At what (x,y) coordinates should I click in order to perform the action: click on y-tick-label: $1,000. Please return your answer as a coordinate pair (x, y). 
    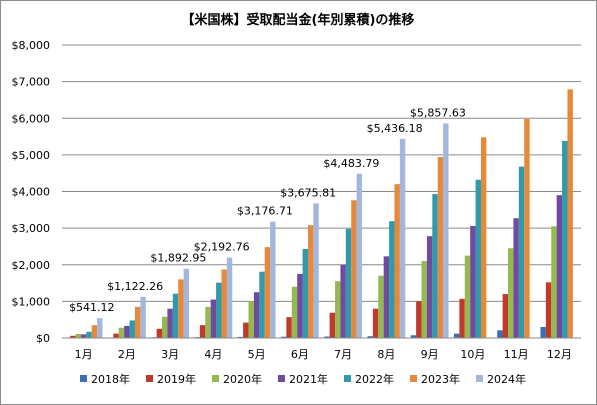
    Looking at the image, I should click on (31, 301).